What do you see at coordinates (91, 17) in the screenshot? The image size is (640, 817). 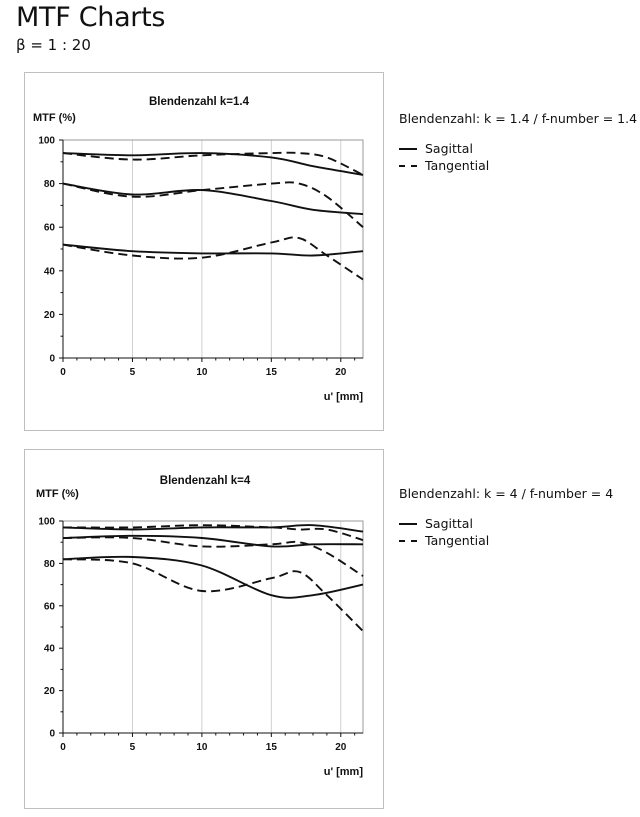 I see `page-title: MTF Charts` at bounding box center [91, 17].